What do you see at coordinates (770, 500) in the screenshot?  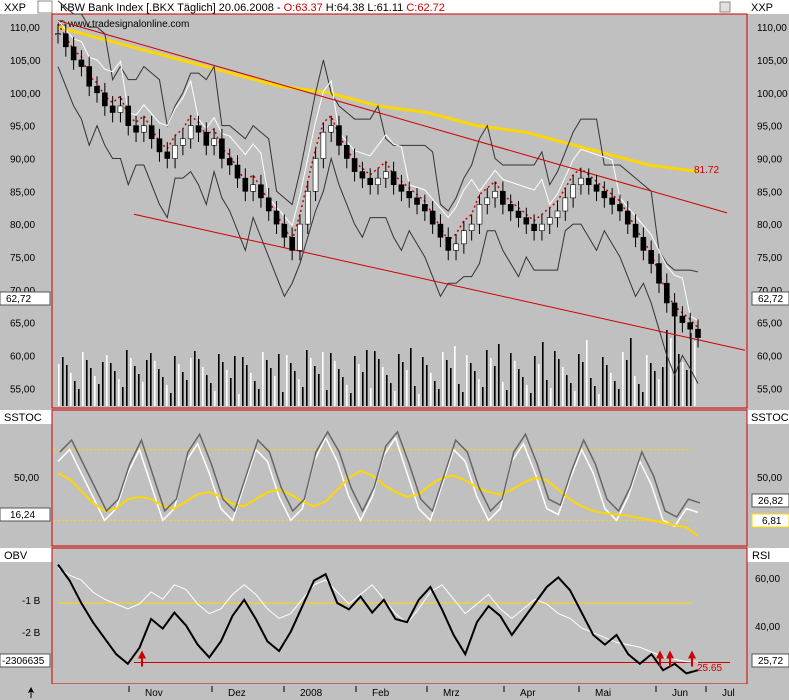 I see `stoch-right-value-1-box` at bounding box center [770, 500].